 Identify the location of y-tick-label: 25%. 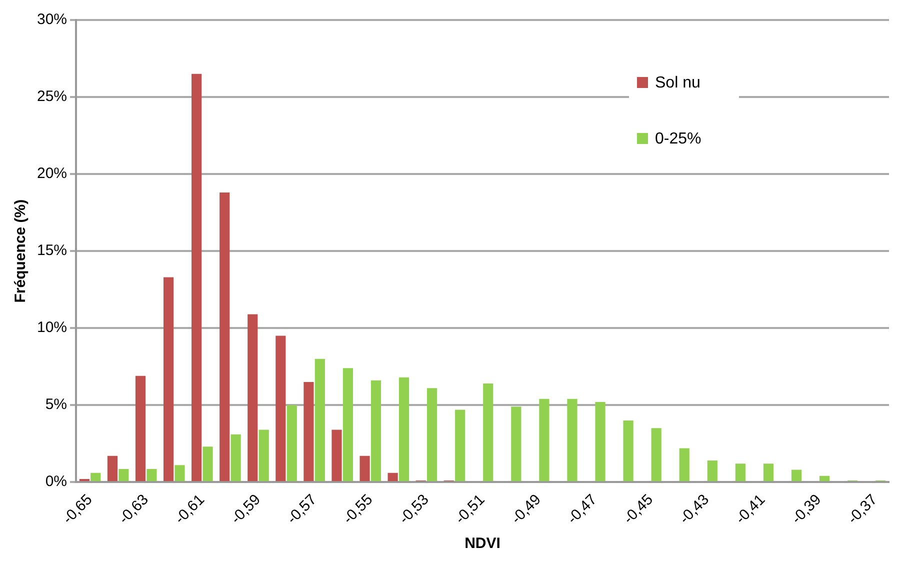
(52, 97).